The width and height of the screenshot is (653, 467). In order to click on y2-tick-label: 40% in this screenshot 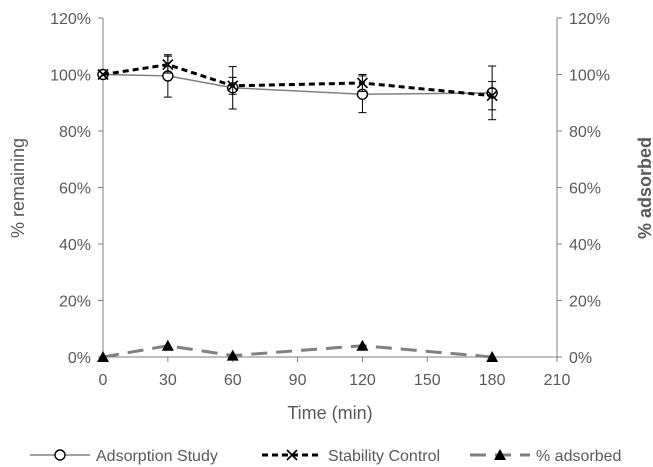, I will do `click(585, 245)`.